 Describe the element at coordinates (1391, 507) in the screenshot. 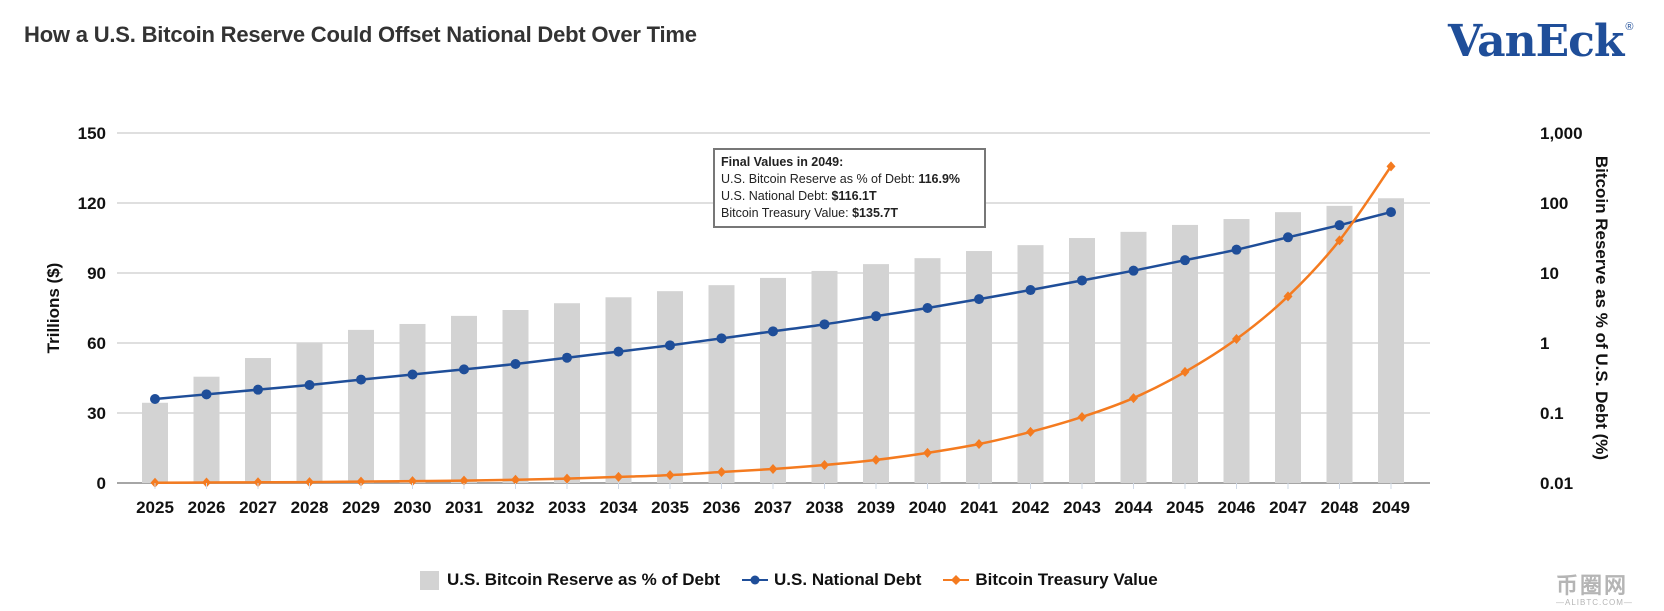

I see `x-tick-label: 2049` at that location.